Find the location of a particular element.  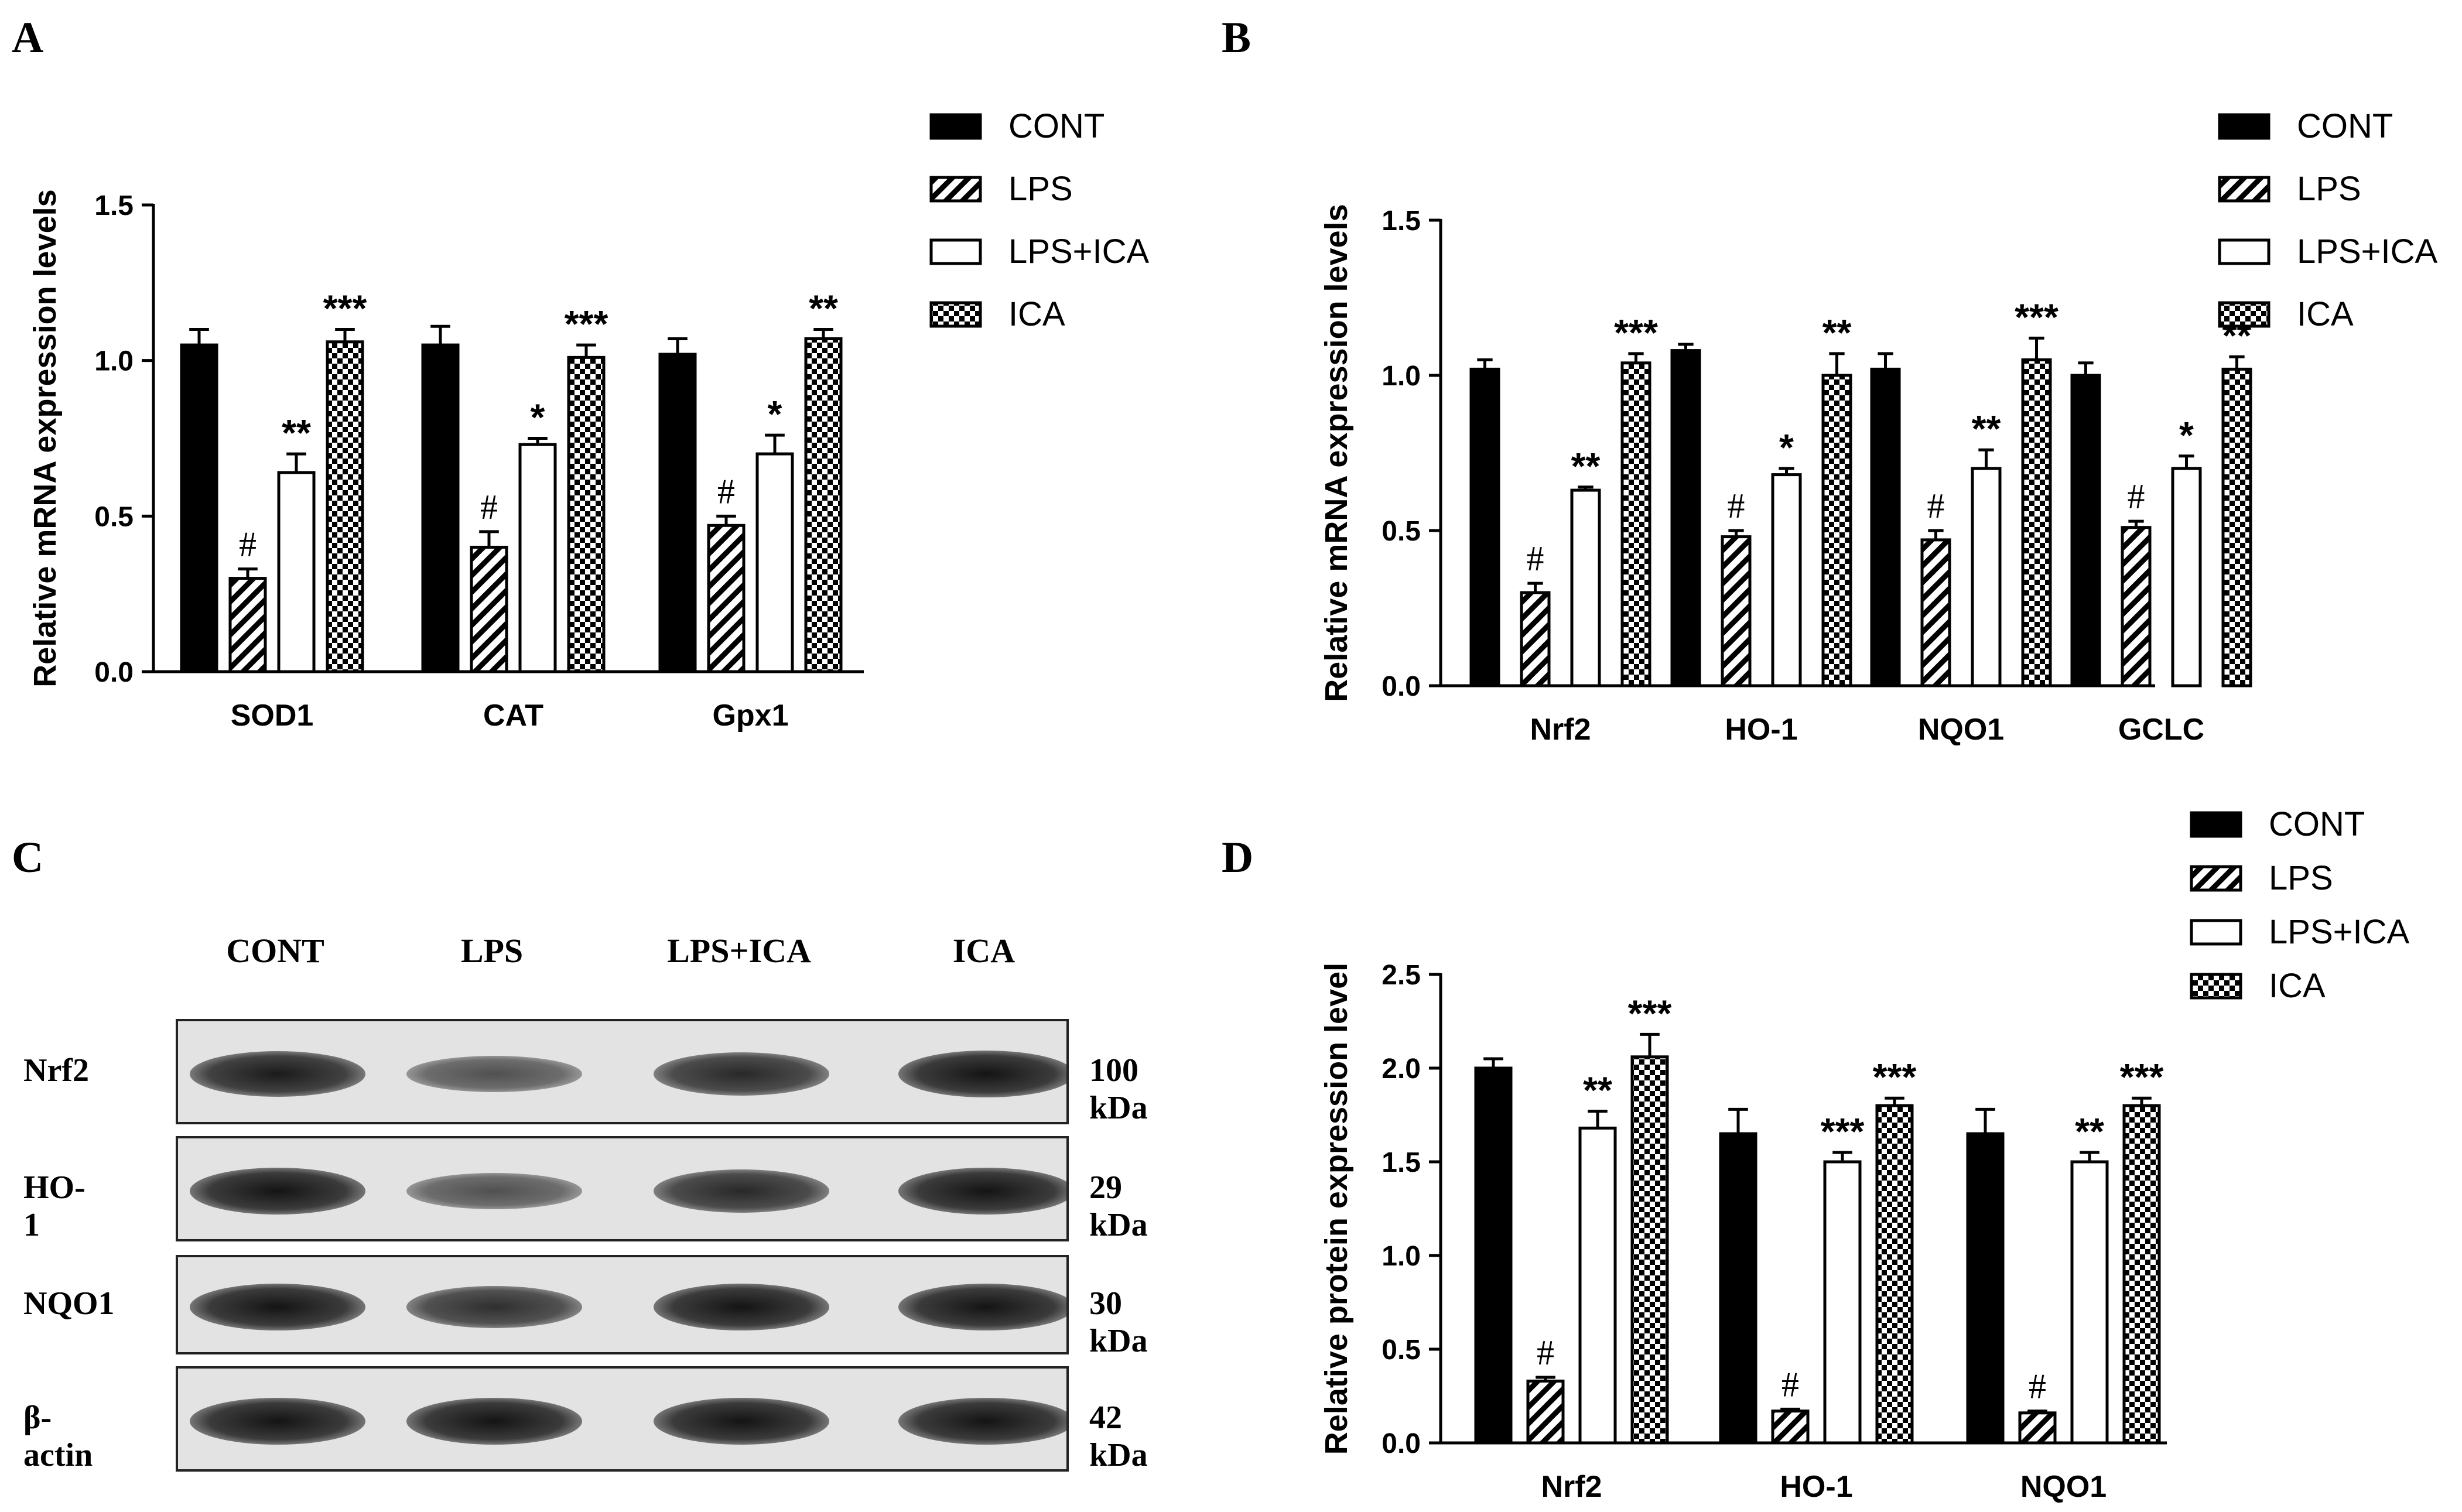

legend-label-d: CONT is located at coordinates (2317, 824).